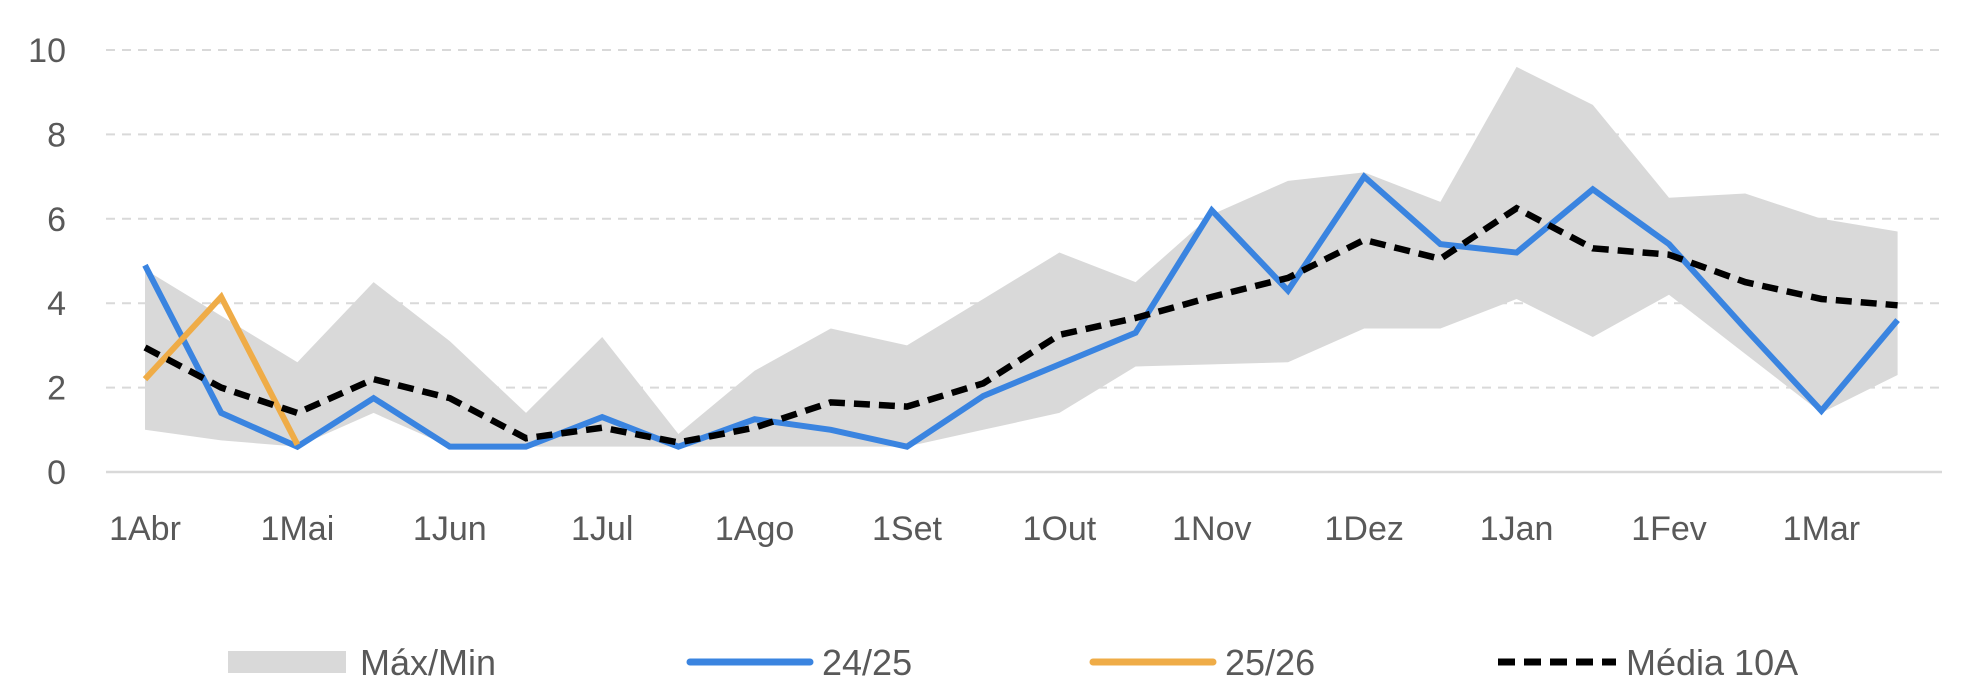 This screenshot has width=1974, height=681. Describe the element at coordinates (1712, 661) in the screenshot. I see `legend-label: Média 10A` at that location.